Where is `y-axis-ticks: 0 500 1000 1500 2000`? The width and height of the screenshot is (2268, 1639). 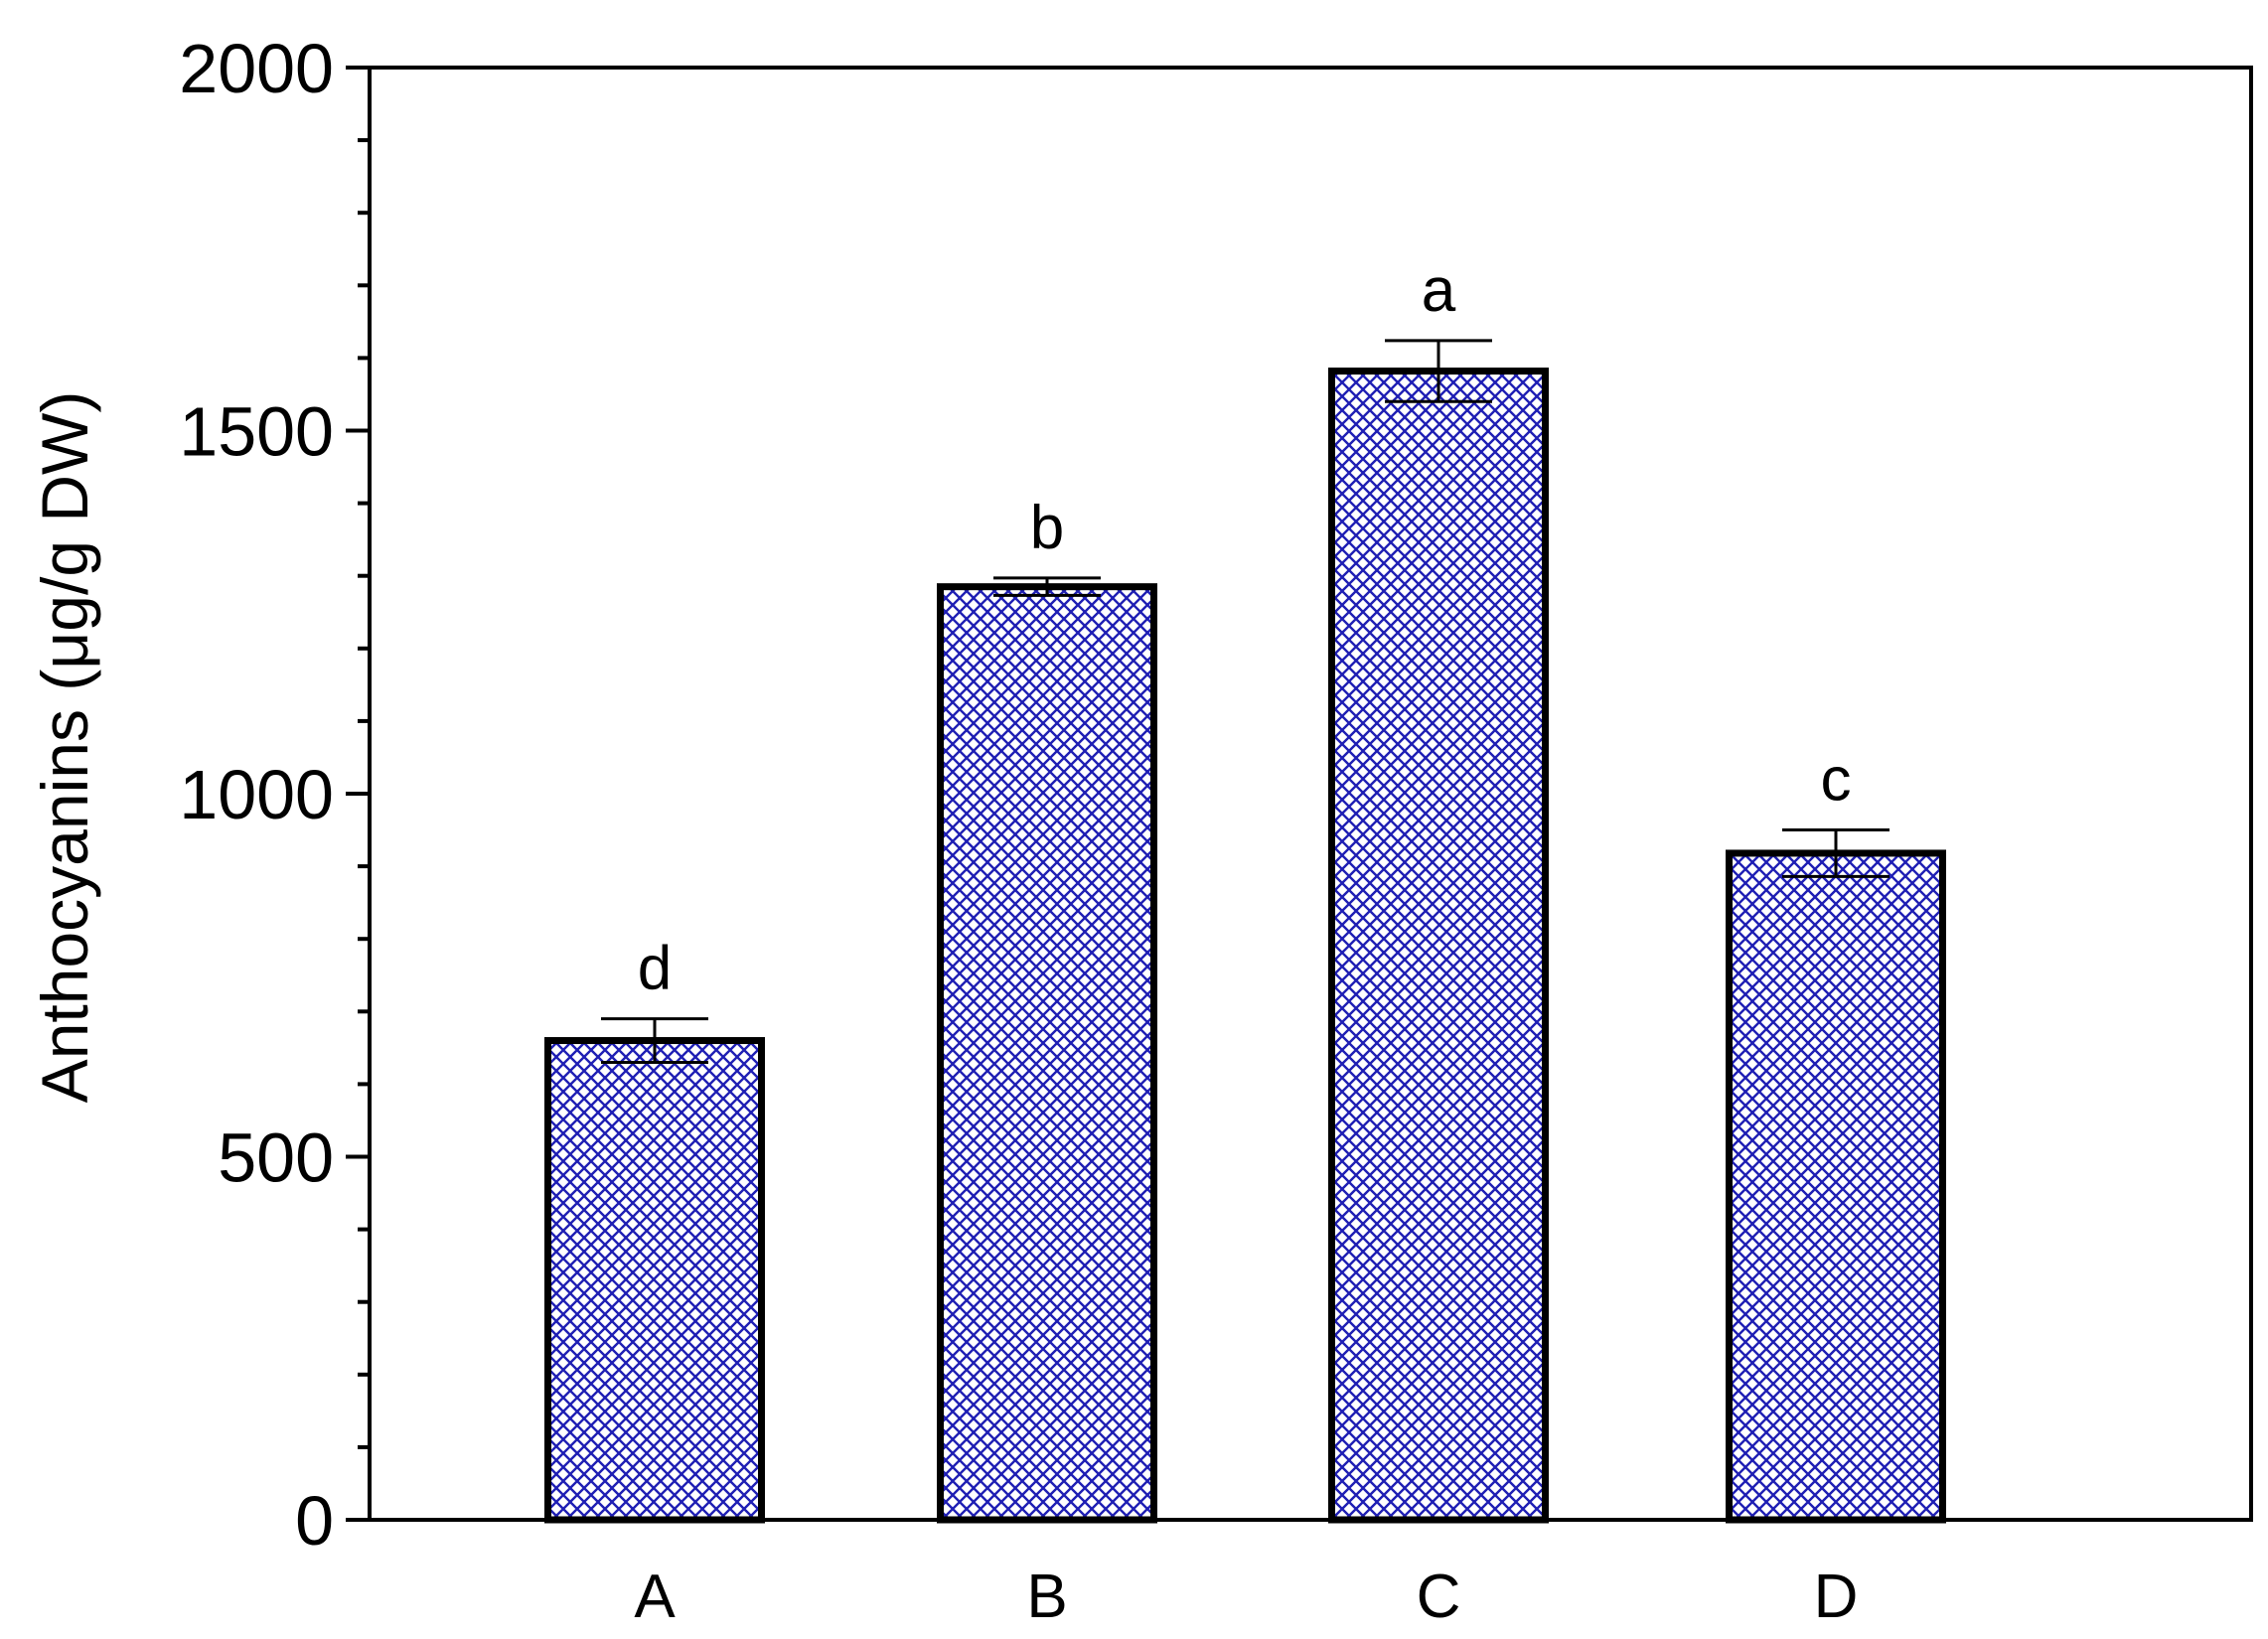
y-axis-ticks: 0 500 1000 1500 2000 is located at coordinates (274, 795).